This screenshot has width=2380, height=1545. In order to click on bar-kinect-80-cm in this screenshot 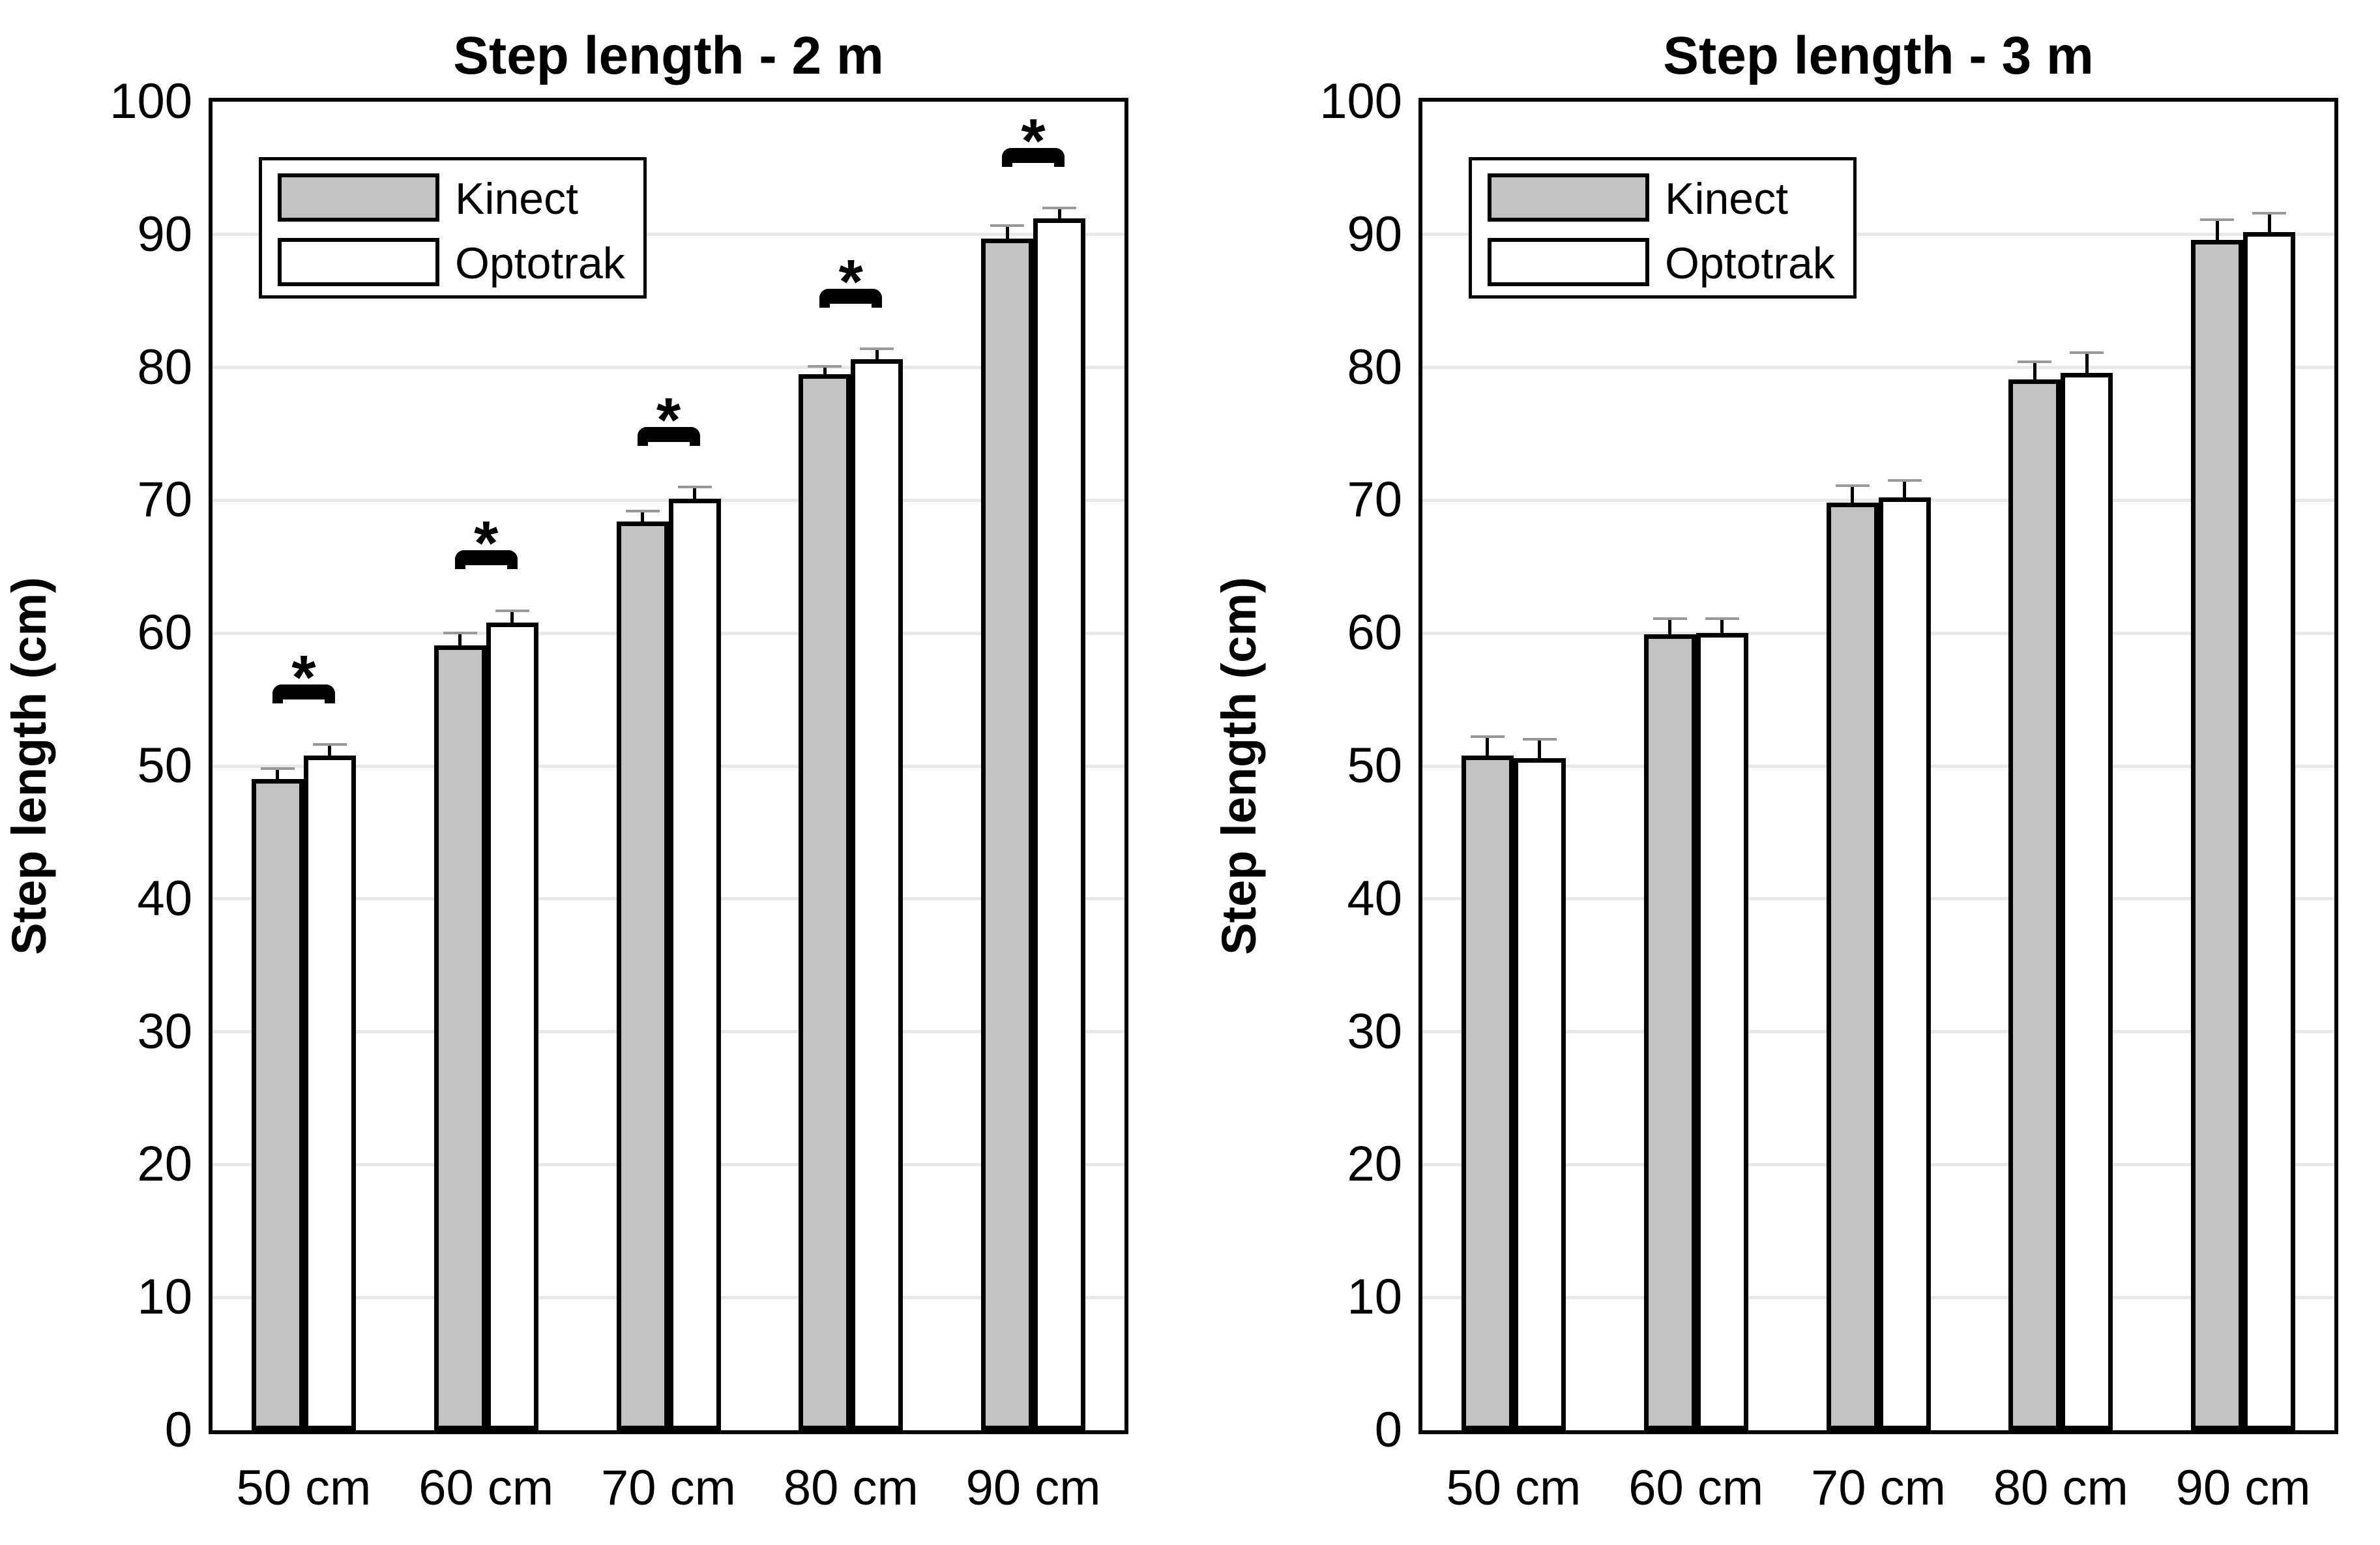, I will do `click(825, 902)`.